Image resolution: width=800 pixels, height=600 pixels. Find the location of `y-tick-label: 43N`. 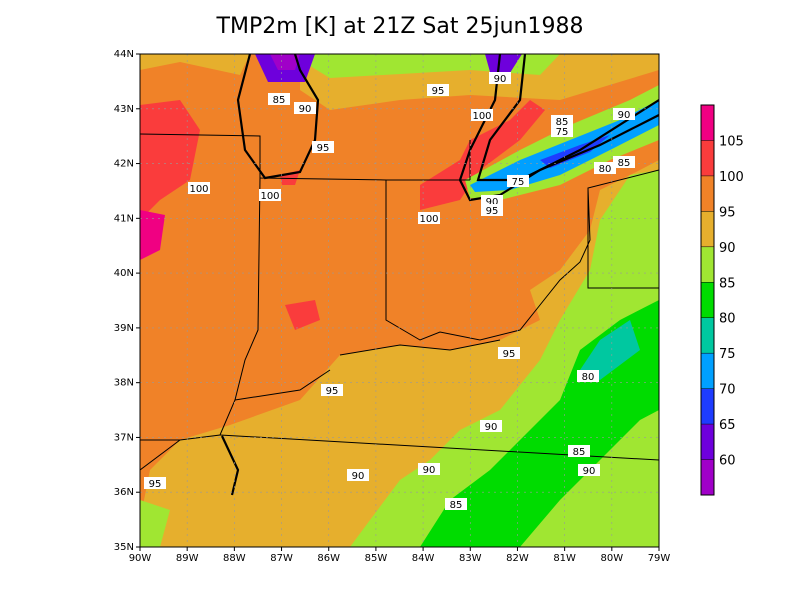

y-tick-label: 43N is located at coordinates (124, 109).